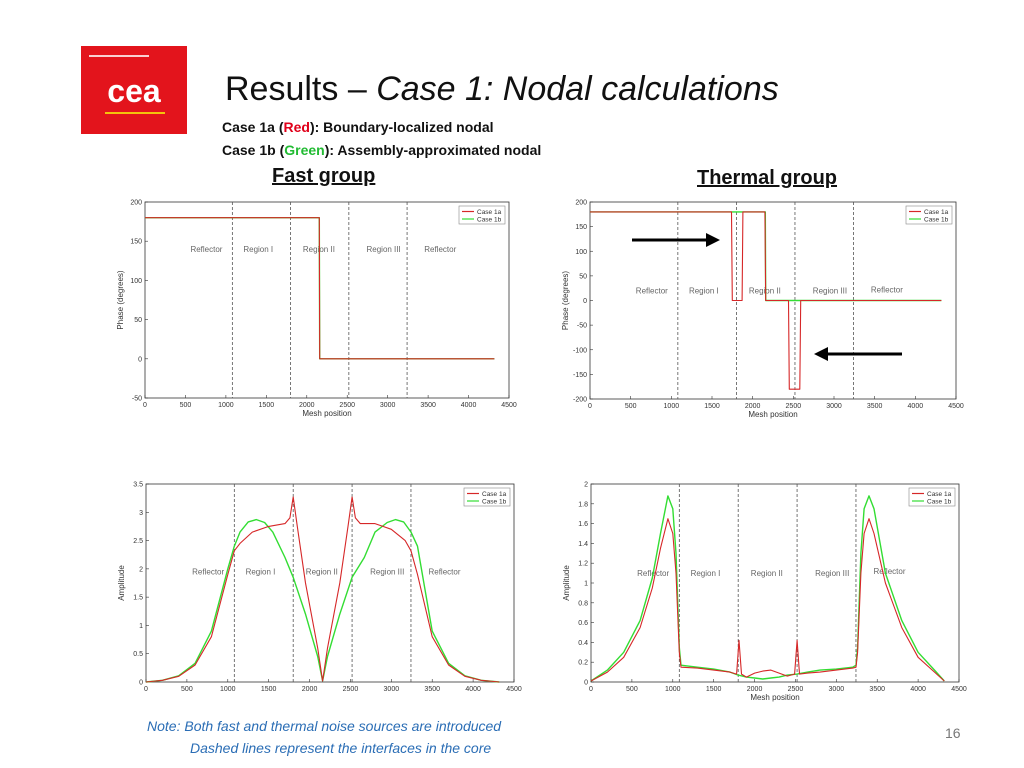  I want to click on y-tick-label: 1.4, so click(583, 544).